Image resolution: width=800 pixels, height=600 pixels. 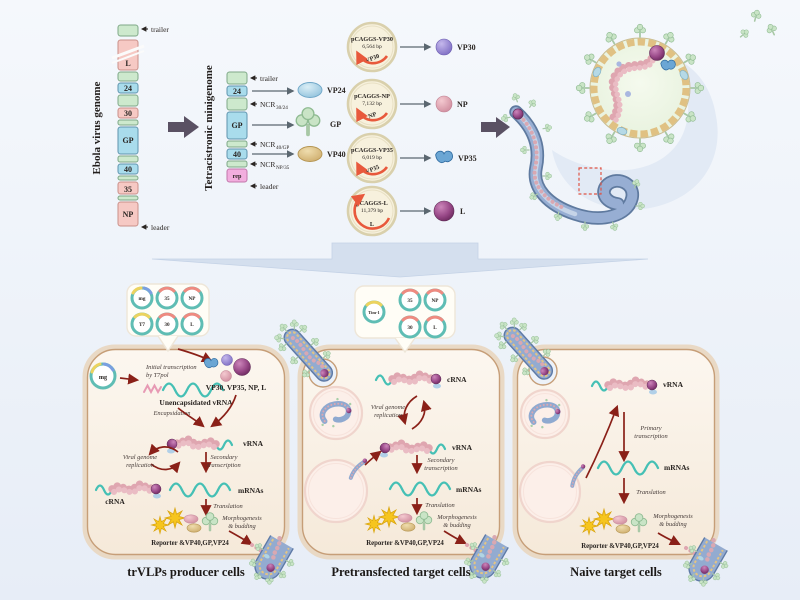 I want to click on replication-label-2: replication, so click(x=388, y=415).